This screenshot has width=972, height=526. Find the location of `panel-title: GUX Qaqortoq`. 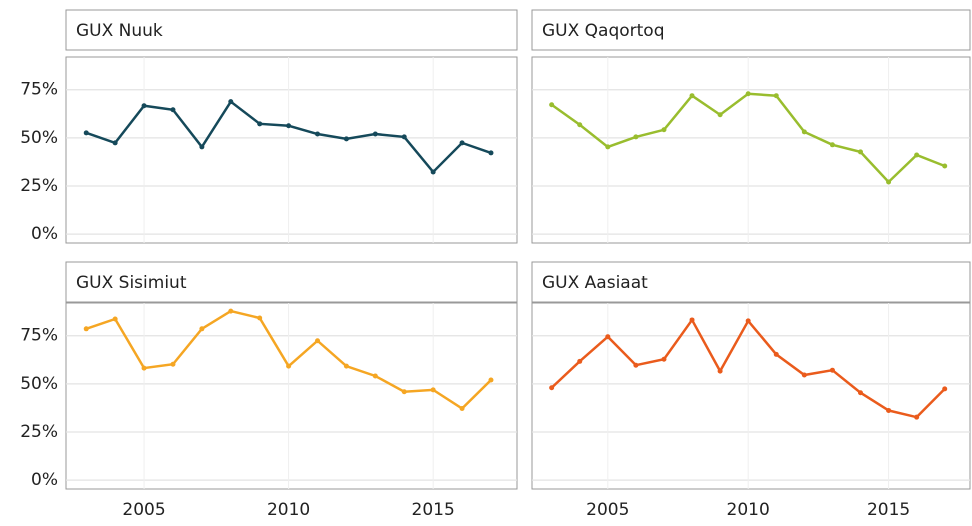

panel-title: GUX Qaqortoq is located at coordinates (603, 31).